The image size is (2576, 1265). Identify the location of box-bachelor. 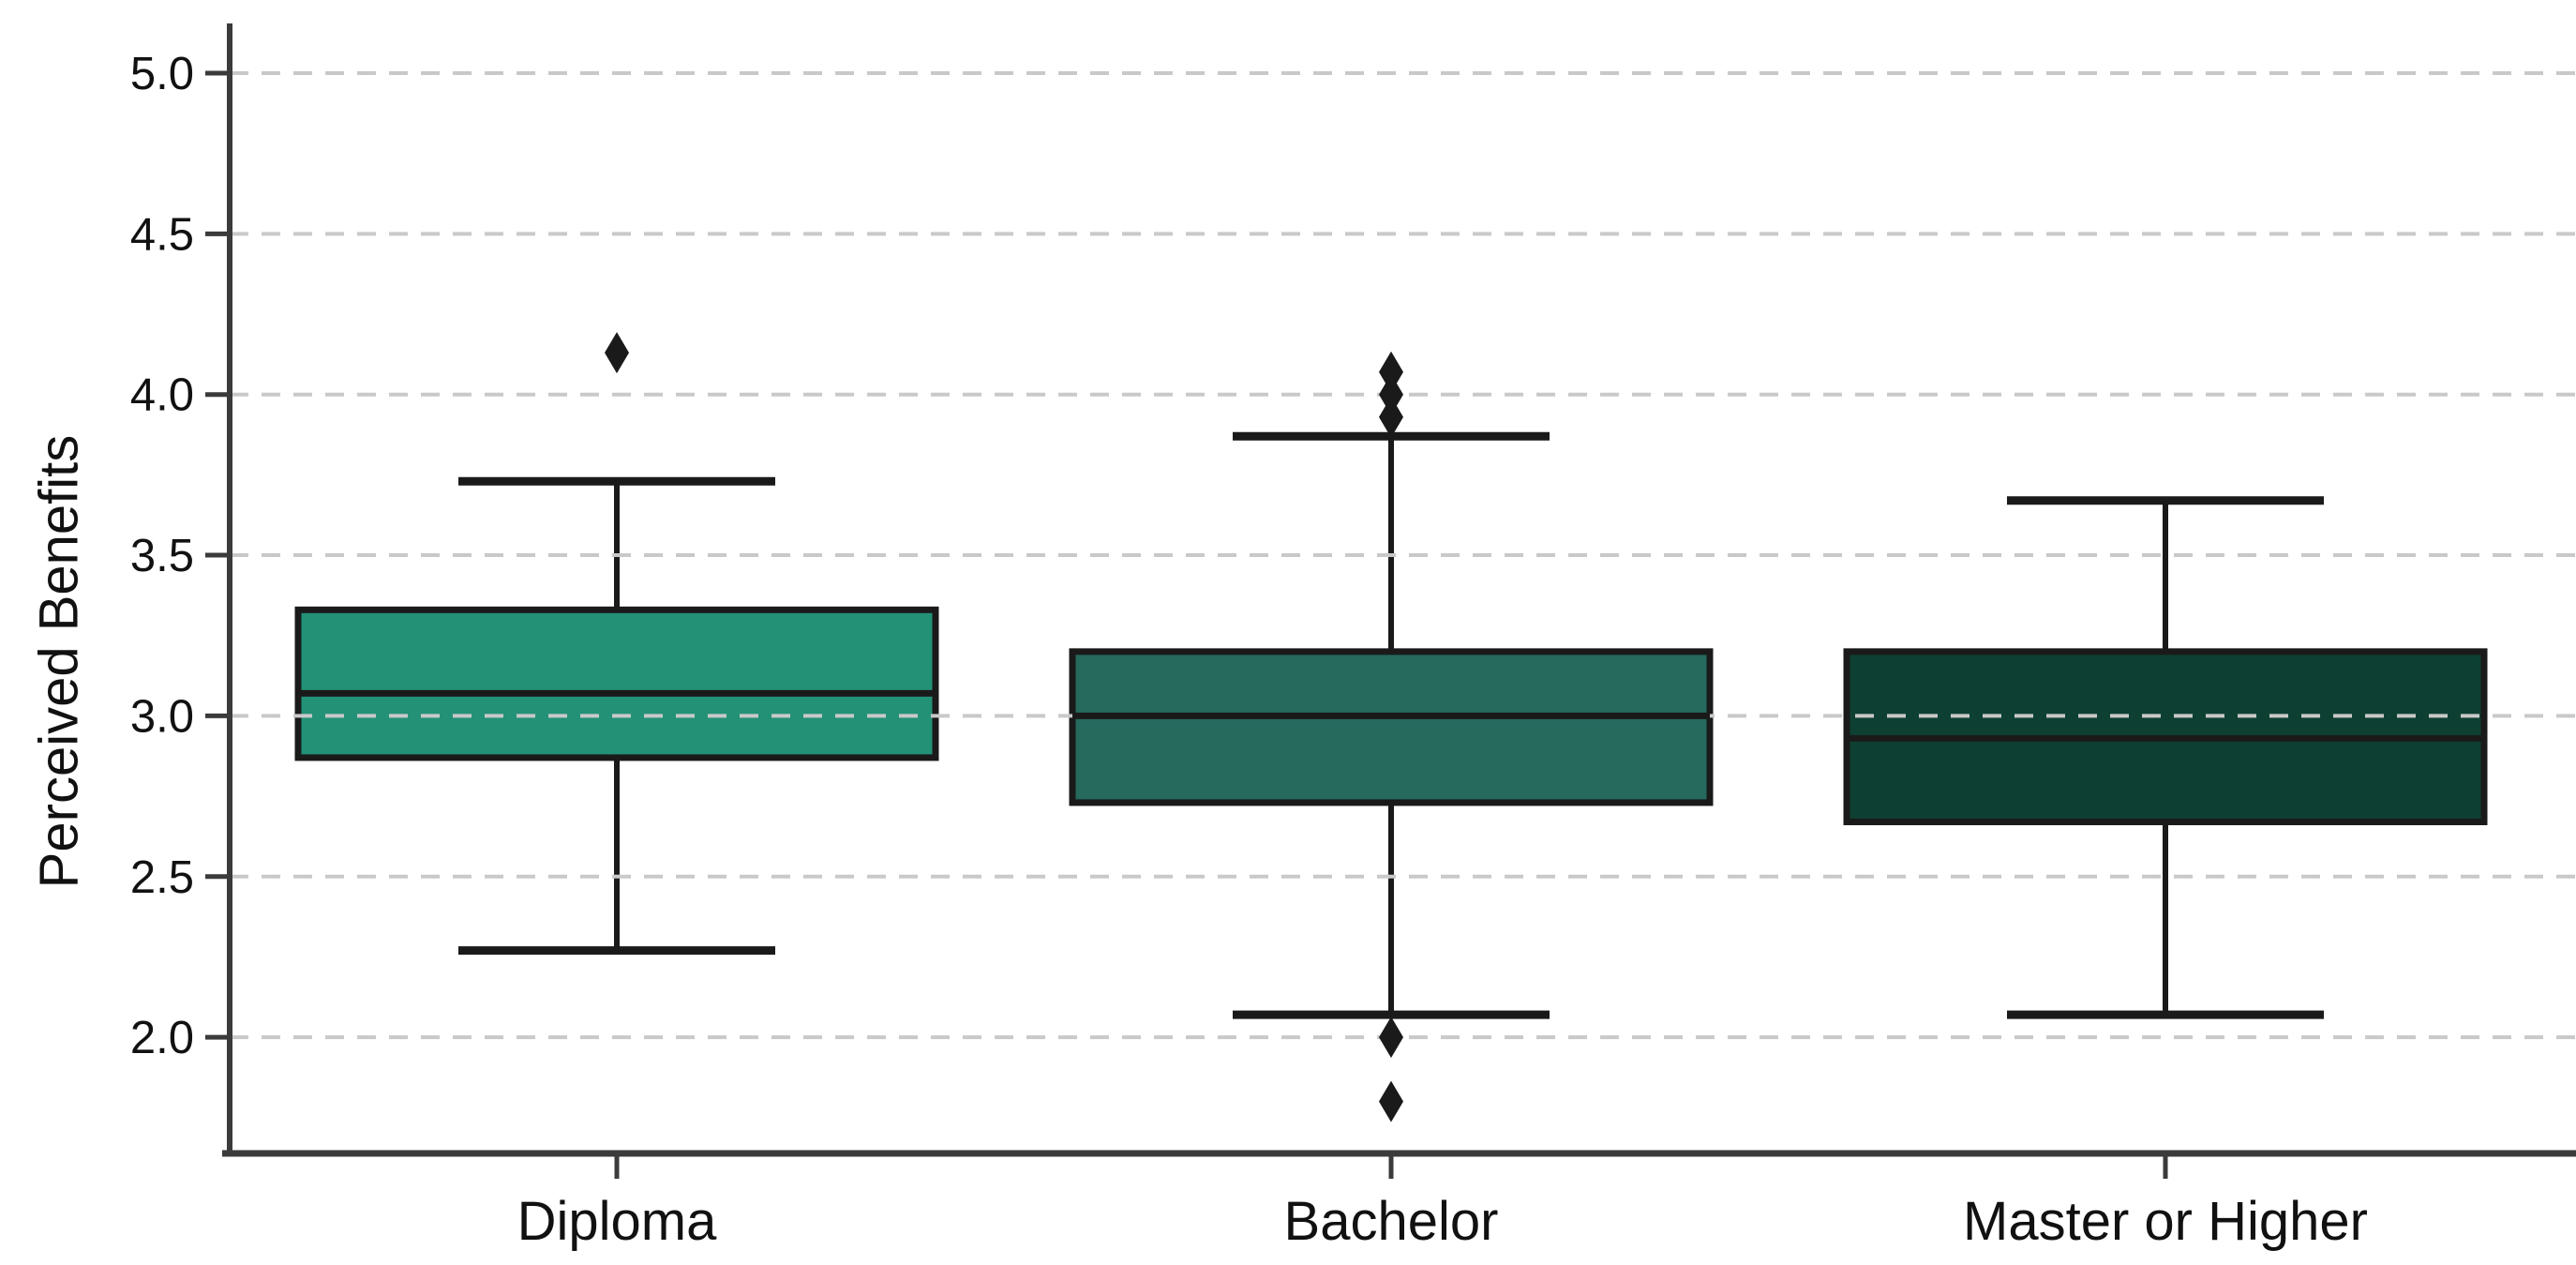
(1392, 727).